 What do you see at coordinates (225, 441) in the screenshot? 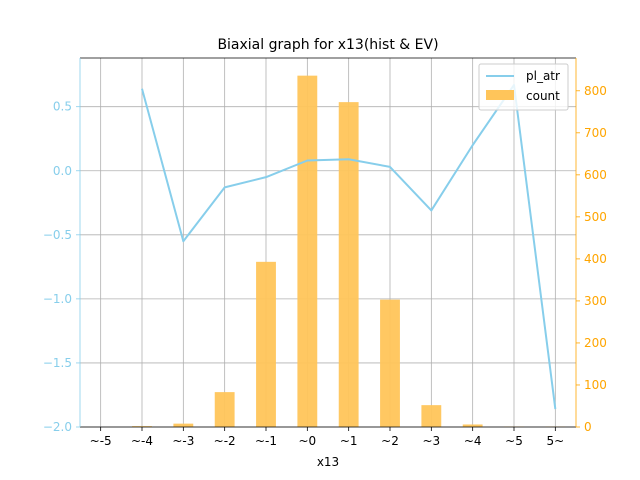
I see `x-tick-label: ~-2` at bounding box center [225, 441].